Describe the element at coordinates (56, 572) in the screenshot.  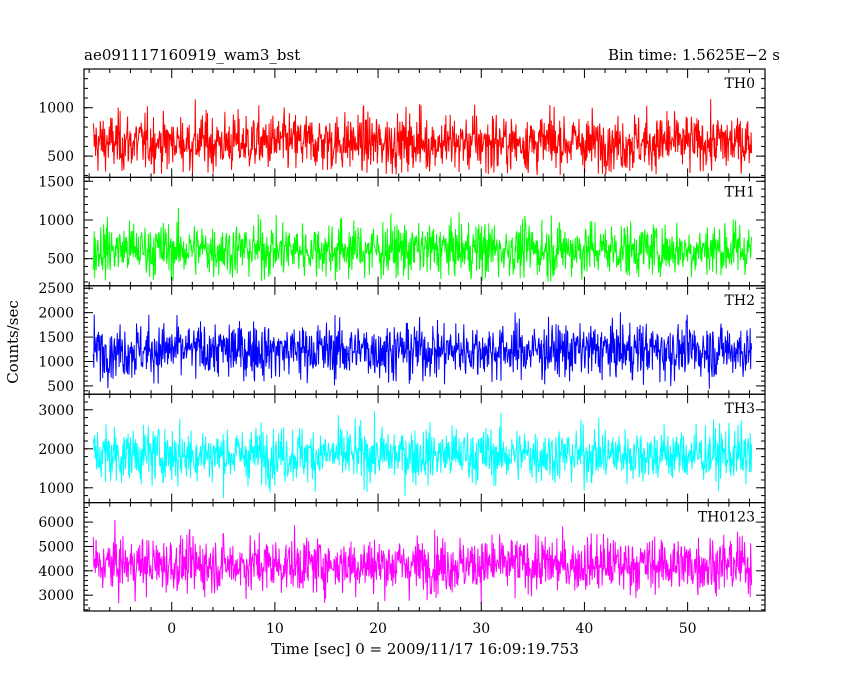
I see `y-tick-label: 4000` at that location.